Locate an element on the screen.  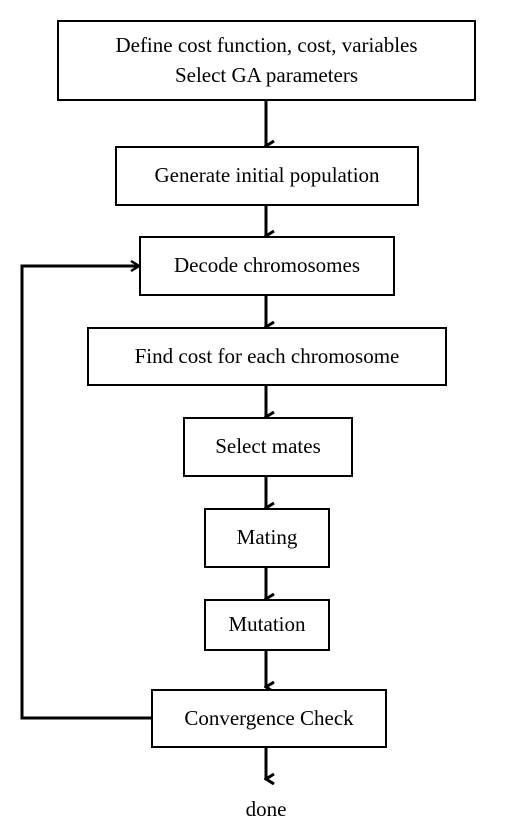
mutation-box: Mutation is located at coordinates (267, 625).